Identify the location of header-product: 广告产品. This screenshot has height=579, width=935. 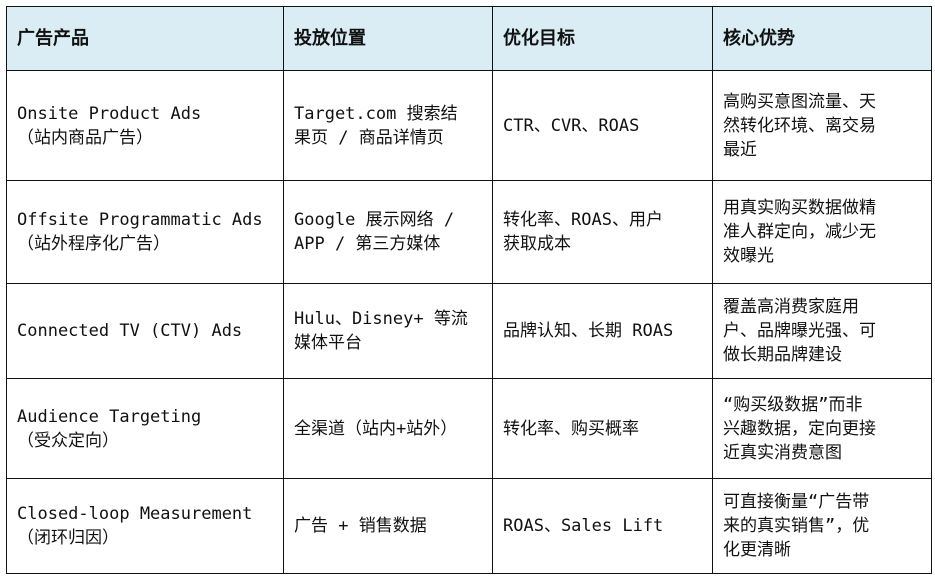
(145, 38).